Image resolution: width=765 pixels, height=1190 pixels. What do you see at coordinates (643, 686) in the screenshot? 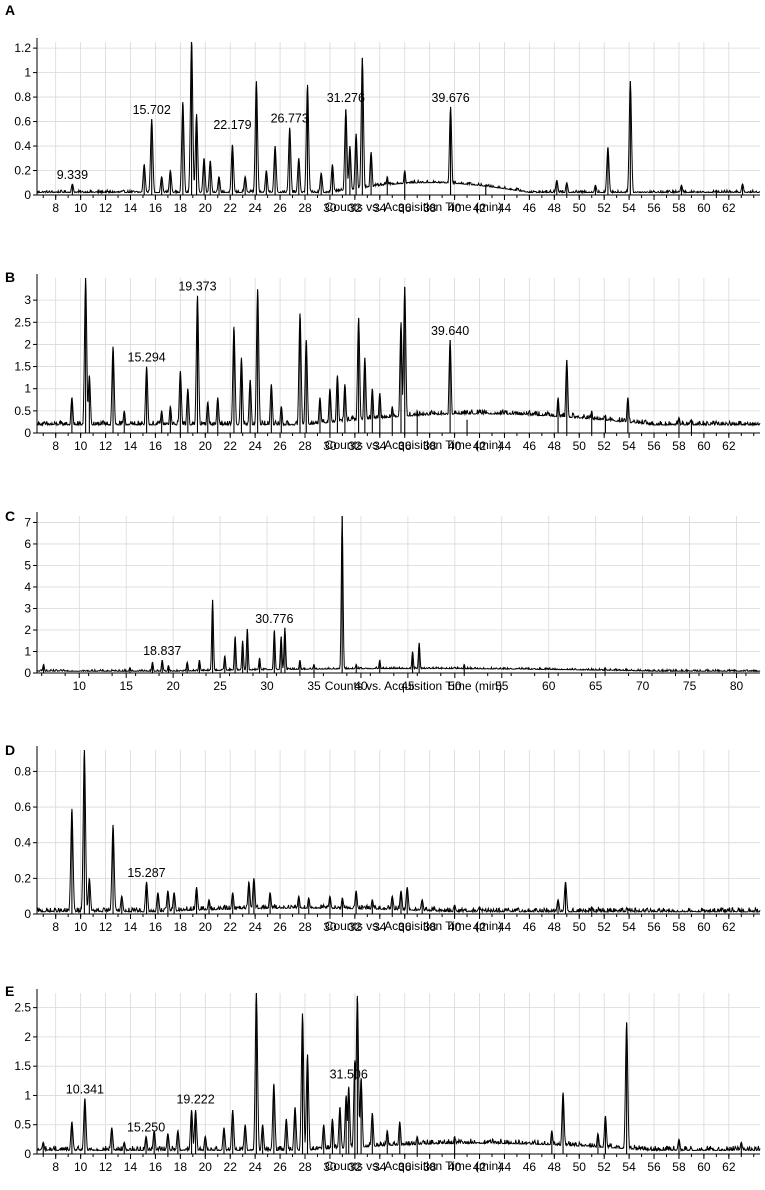
I see `x-tick-label: 70` at bounding box center [643, 686].